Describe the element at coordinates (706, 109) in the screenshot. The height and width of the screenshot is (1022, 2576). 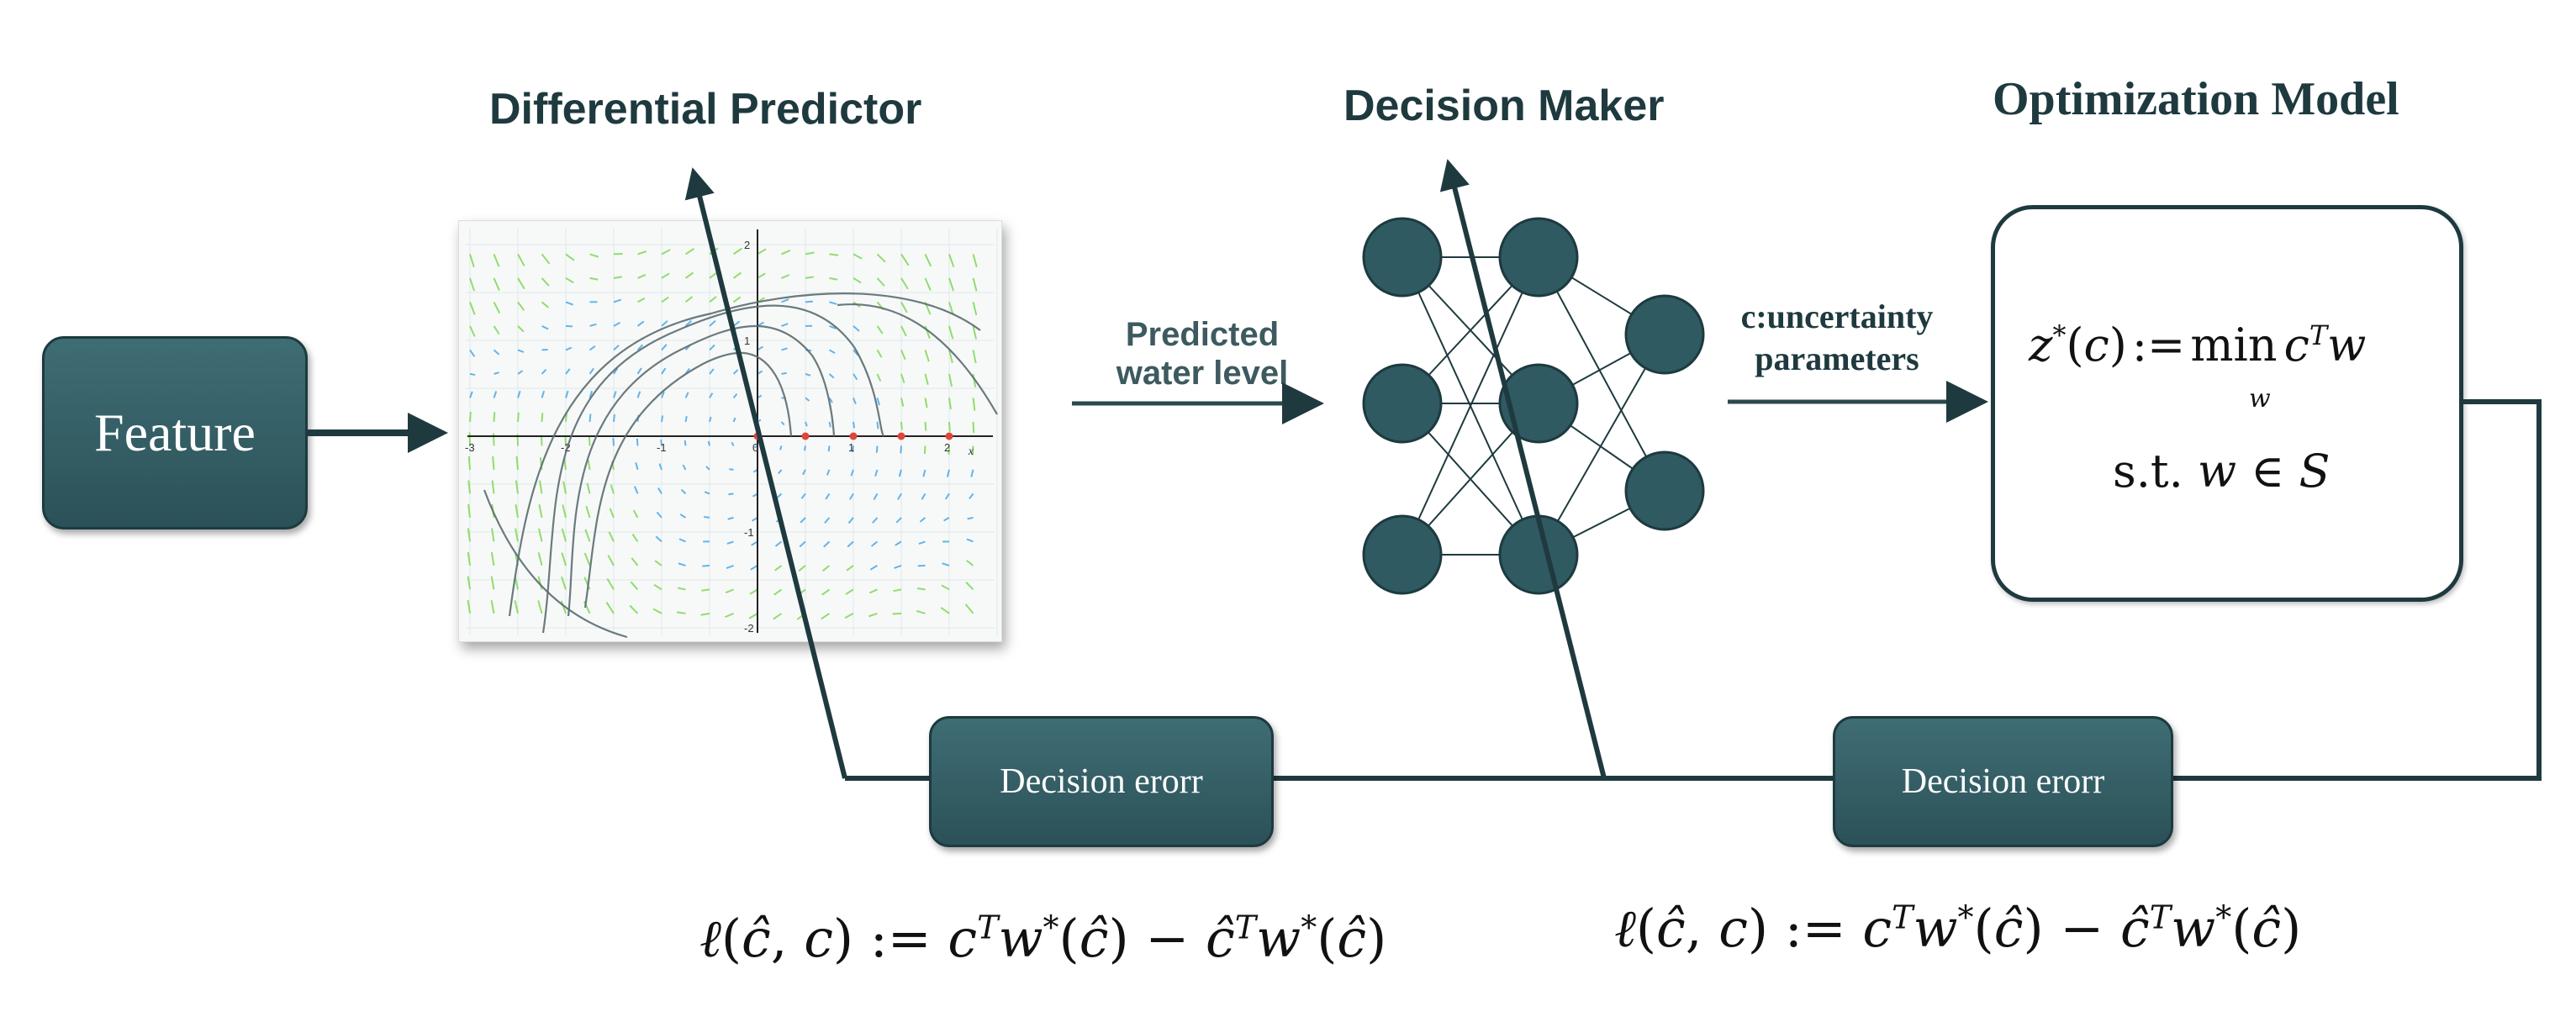
I see `differential-predictor-title: Differential Predictor` at that location.